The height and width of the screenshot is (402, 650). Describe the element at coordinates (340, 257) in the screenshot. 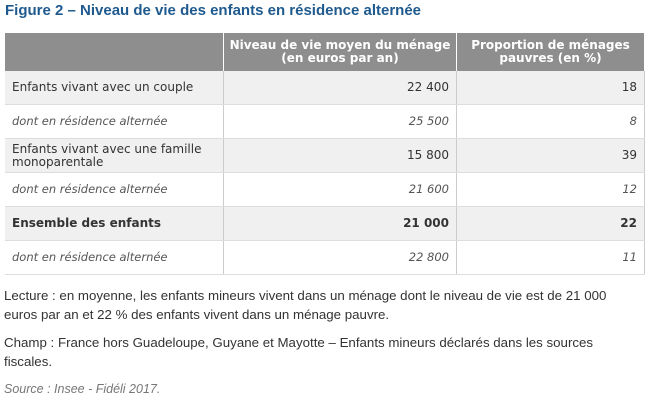

I see `cell: 22 800` at that location.